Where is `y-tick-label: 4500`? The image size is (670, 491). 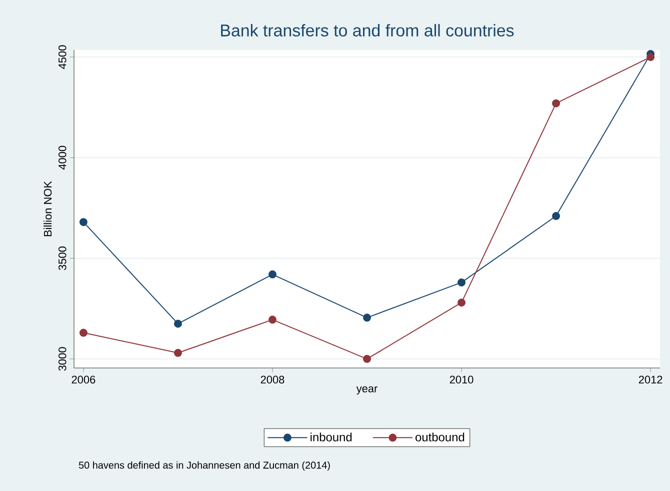
y-tick-label: 4500 is located at coordinates (62, 57).